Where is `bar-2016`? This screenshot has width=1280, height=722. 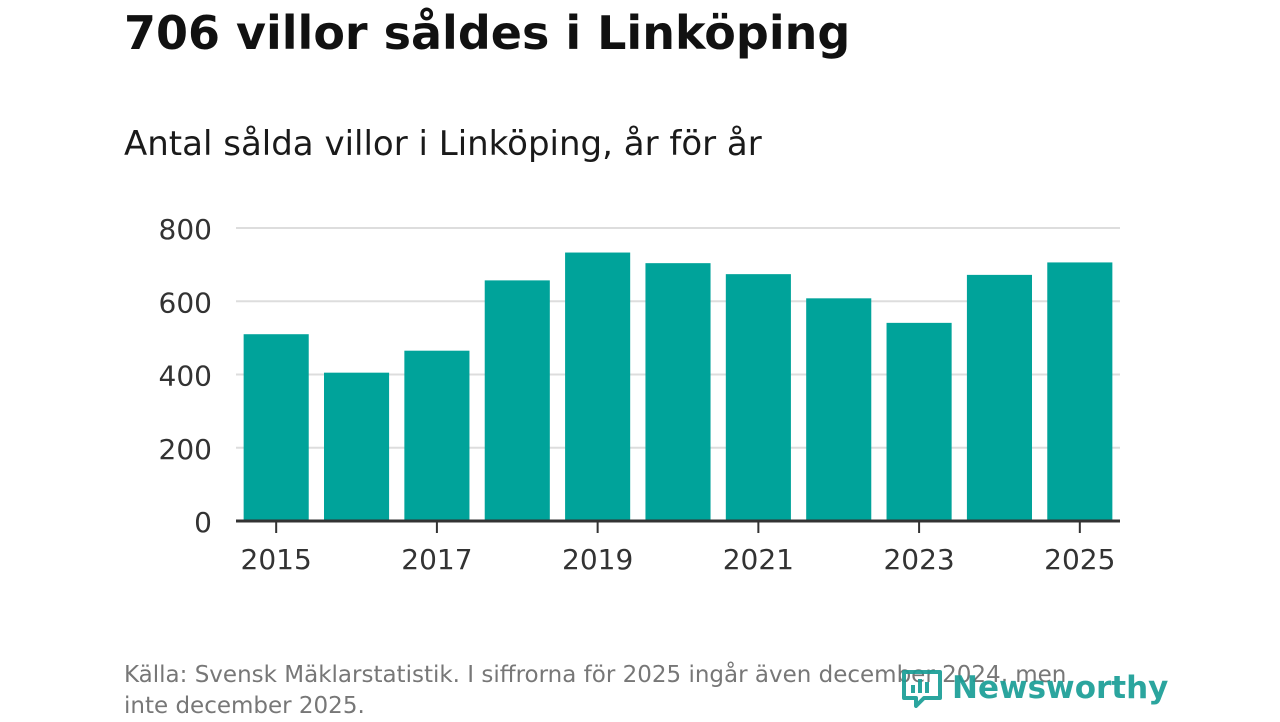
bar-2016 is located at coordinates (356, 446).